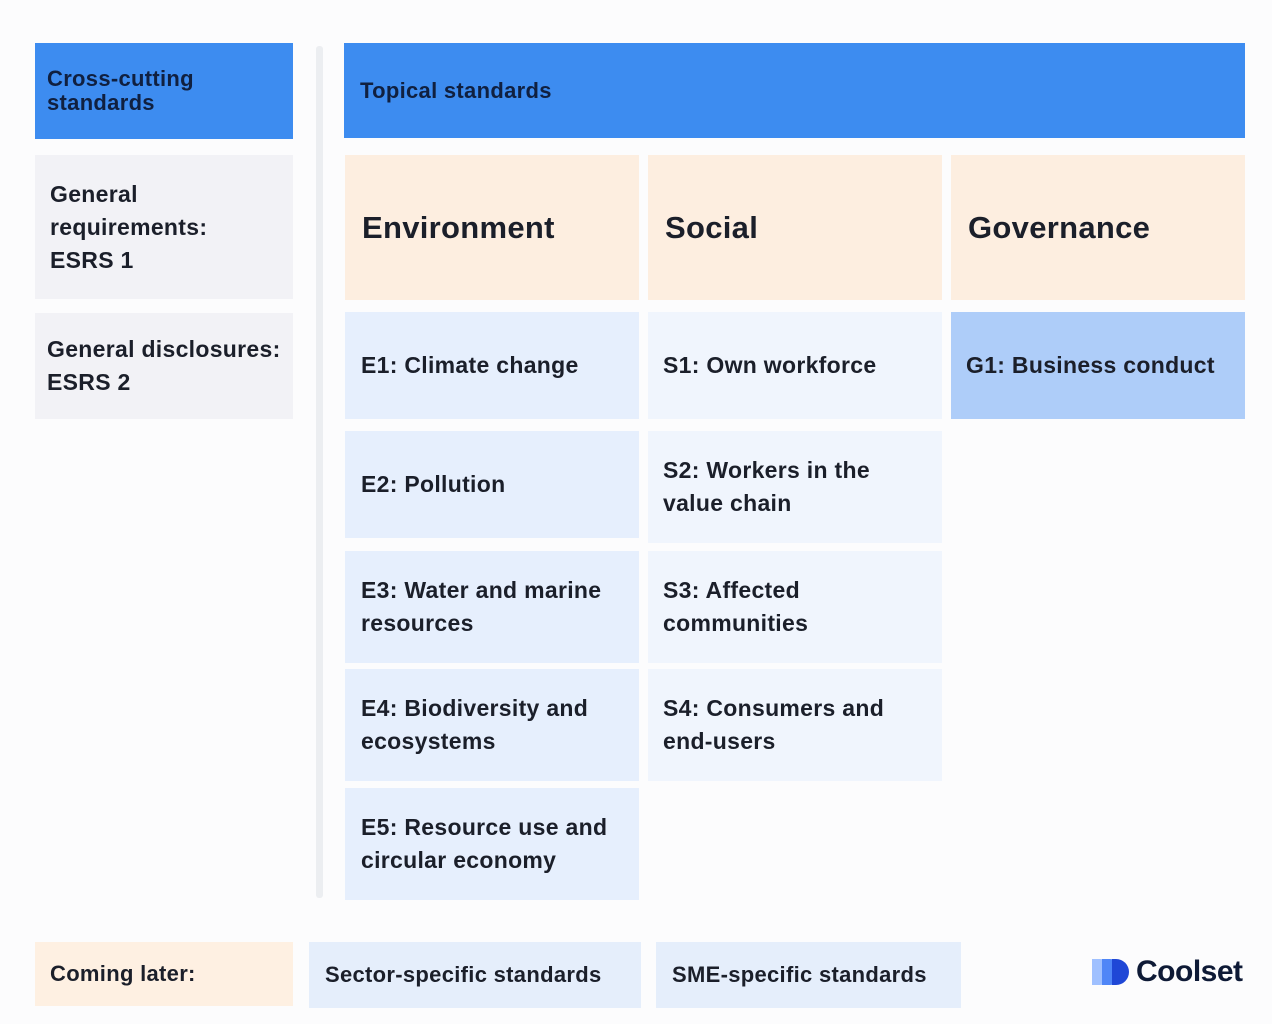 Image resolution: width=1272 pixels, height=1024 pixels. What do you see at coordinates (433, 484) in the screenshot?
I see `standard-e2-label: E2: Pollution` at bounding box center [433, 484].